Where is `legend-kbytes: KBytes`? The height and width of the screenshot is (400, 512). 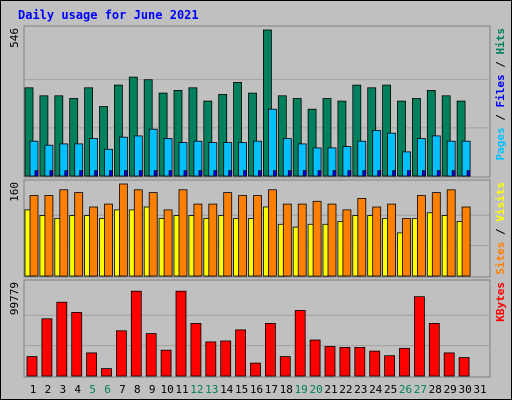
legend-kbytes: KBytes is located at coordinates (500, 302).